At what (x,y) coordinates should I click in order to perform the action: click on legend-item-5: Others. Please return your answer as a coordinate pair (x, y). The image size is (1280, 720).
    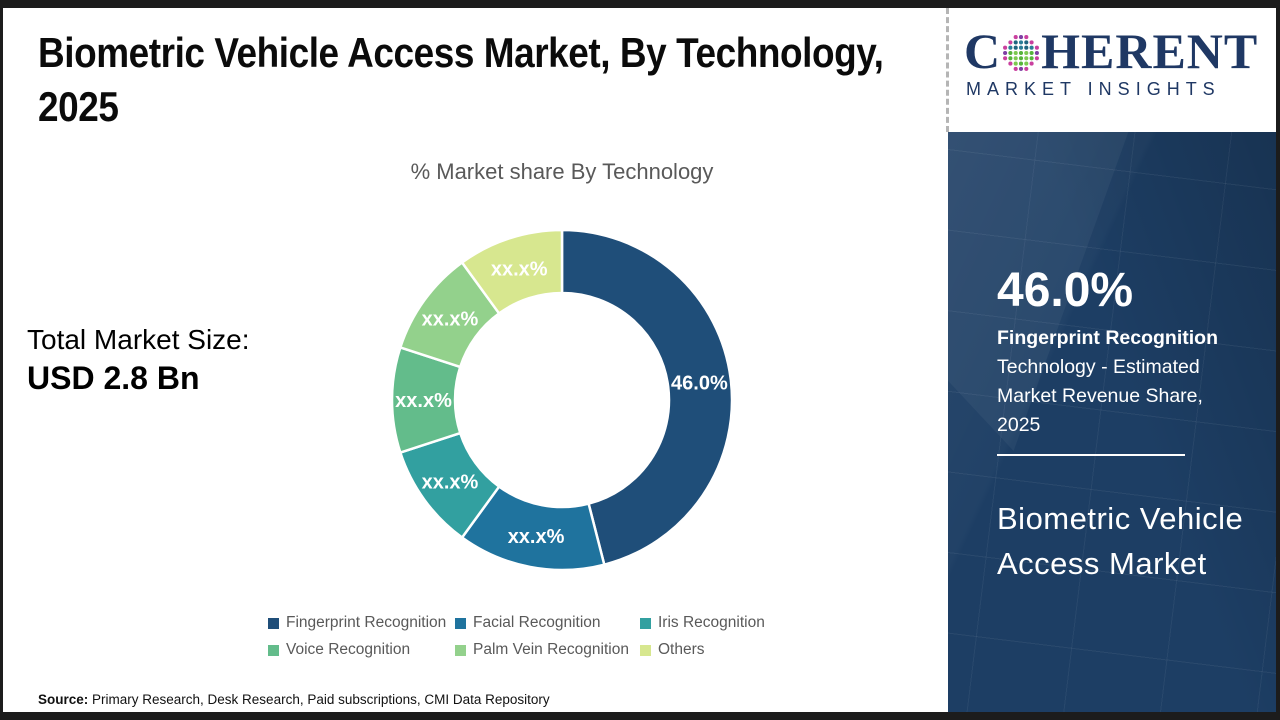
    Looking at the image, I should click on (702, 650).